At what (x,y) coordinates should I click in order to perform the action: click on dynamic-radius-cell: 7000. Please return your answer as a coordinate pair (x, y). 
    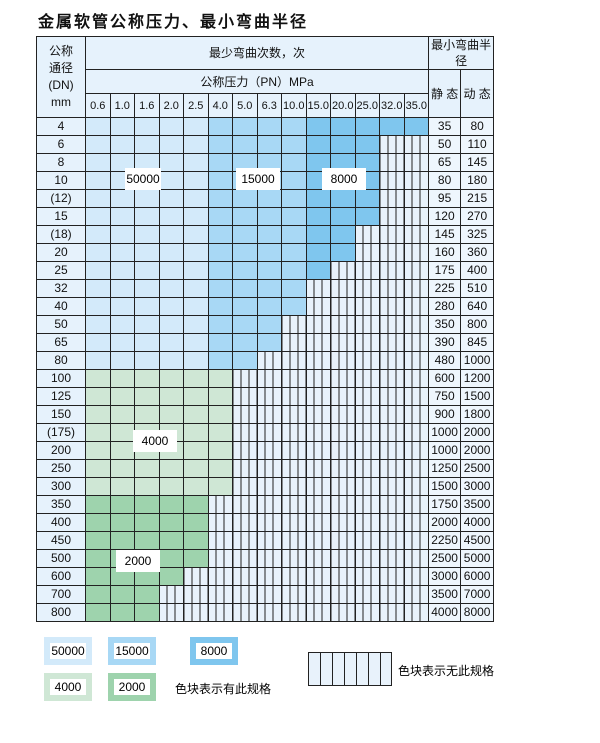
    Looking at the image, I should click on (477, 594).